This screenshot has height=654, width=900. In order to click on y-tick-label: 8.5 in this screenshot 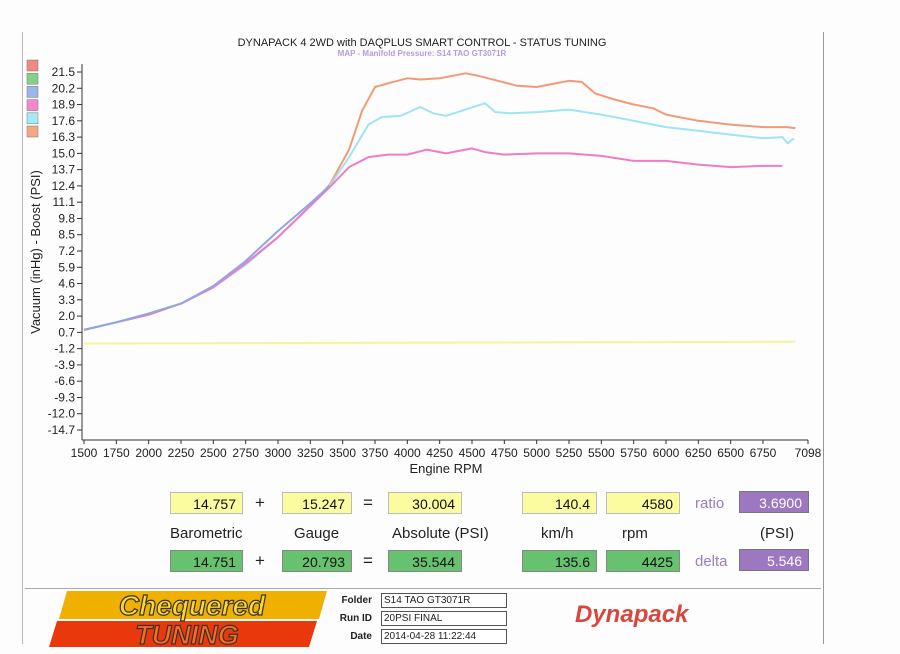, I will do `click(66, 235)`.